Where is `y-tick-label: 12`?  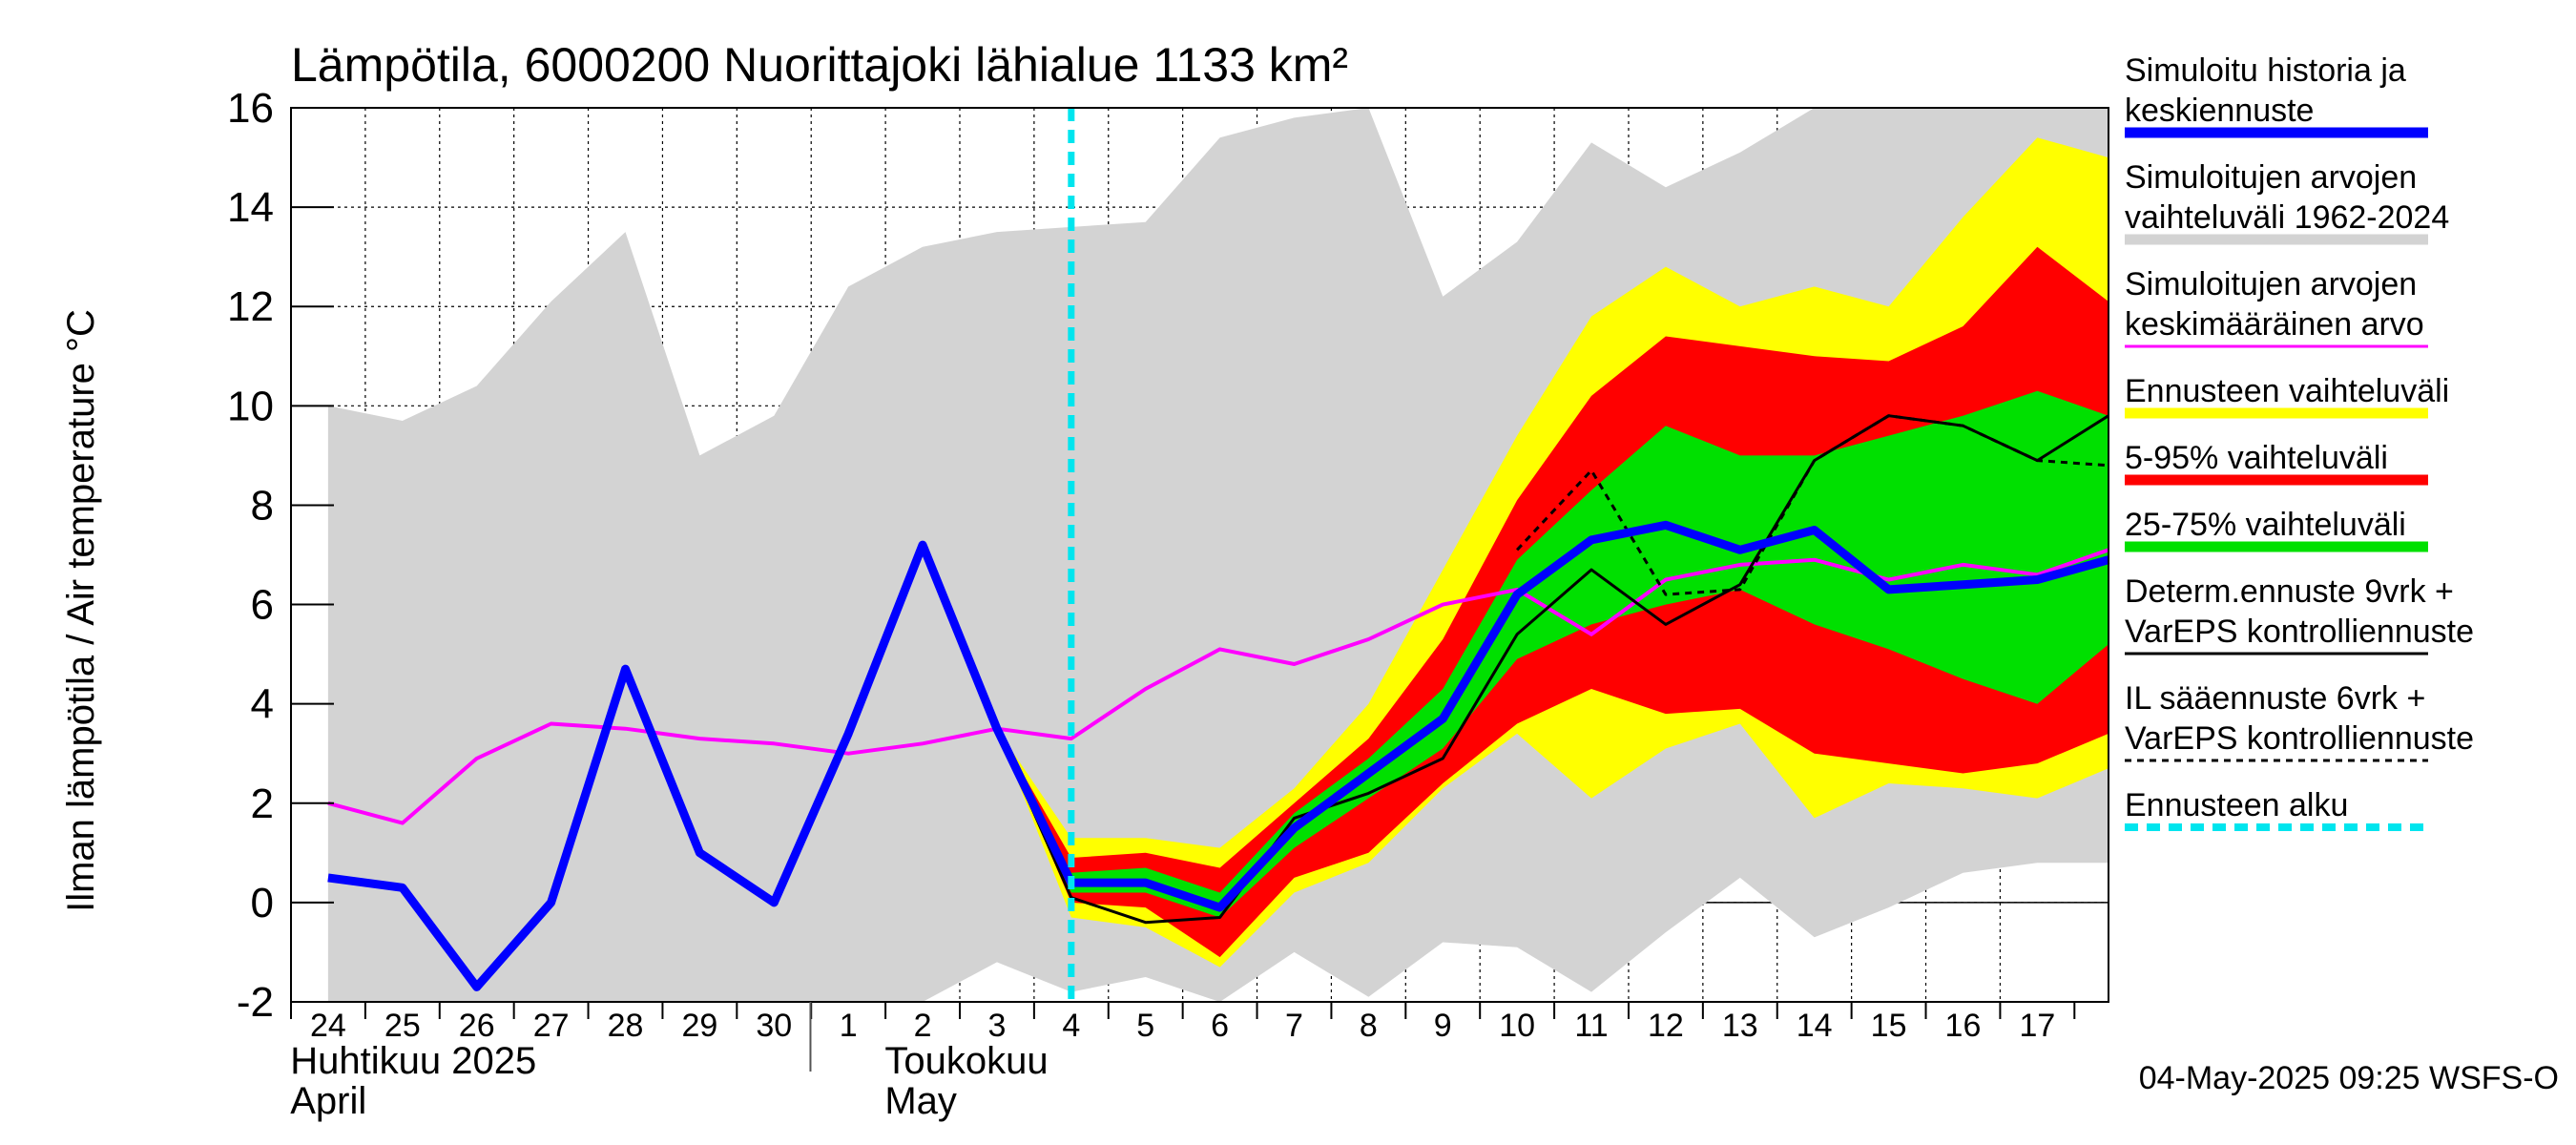
y-tick-label: 12 is located at coordinates (250, 307).